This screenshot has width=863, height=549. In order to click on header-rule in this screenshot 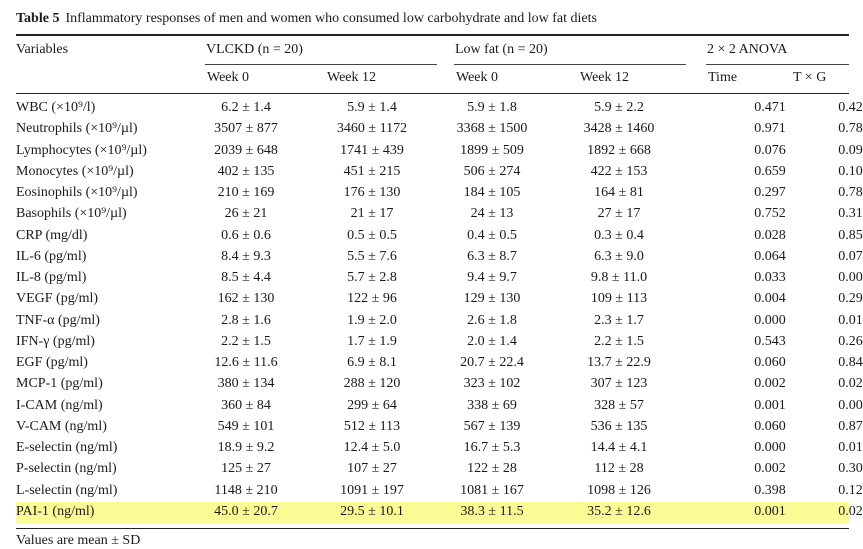, I will do `click(432, 93)`.